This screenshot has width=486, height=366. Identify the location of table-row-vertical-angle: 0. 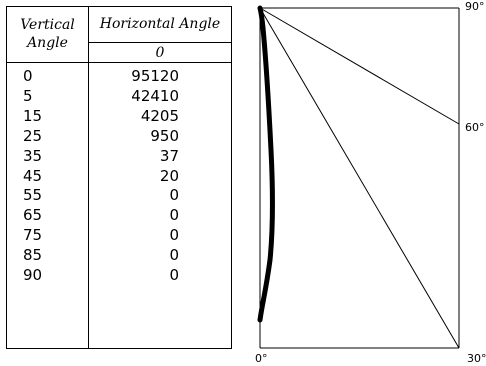
(28, 76).